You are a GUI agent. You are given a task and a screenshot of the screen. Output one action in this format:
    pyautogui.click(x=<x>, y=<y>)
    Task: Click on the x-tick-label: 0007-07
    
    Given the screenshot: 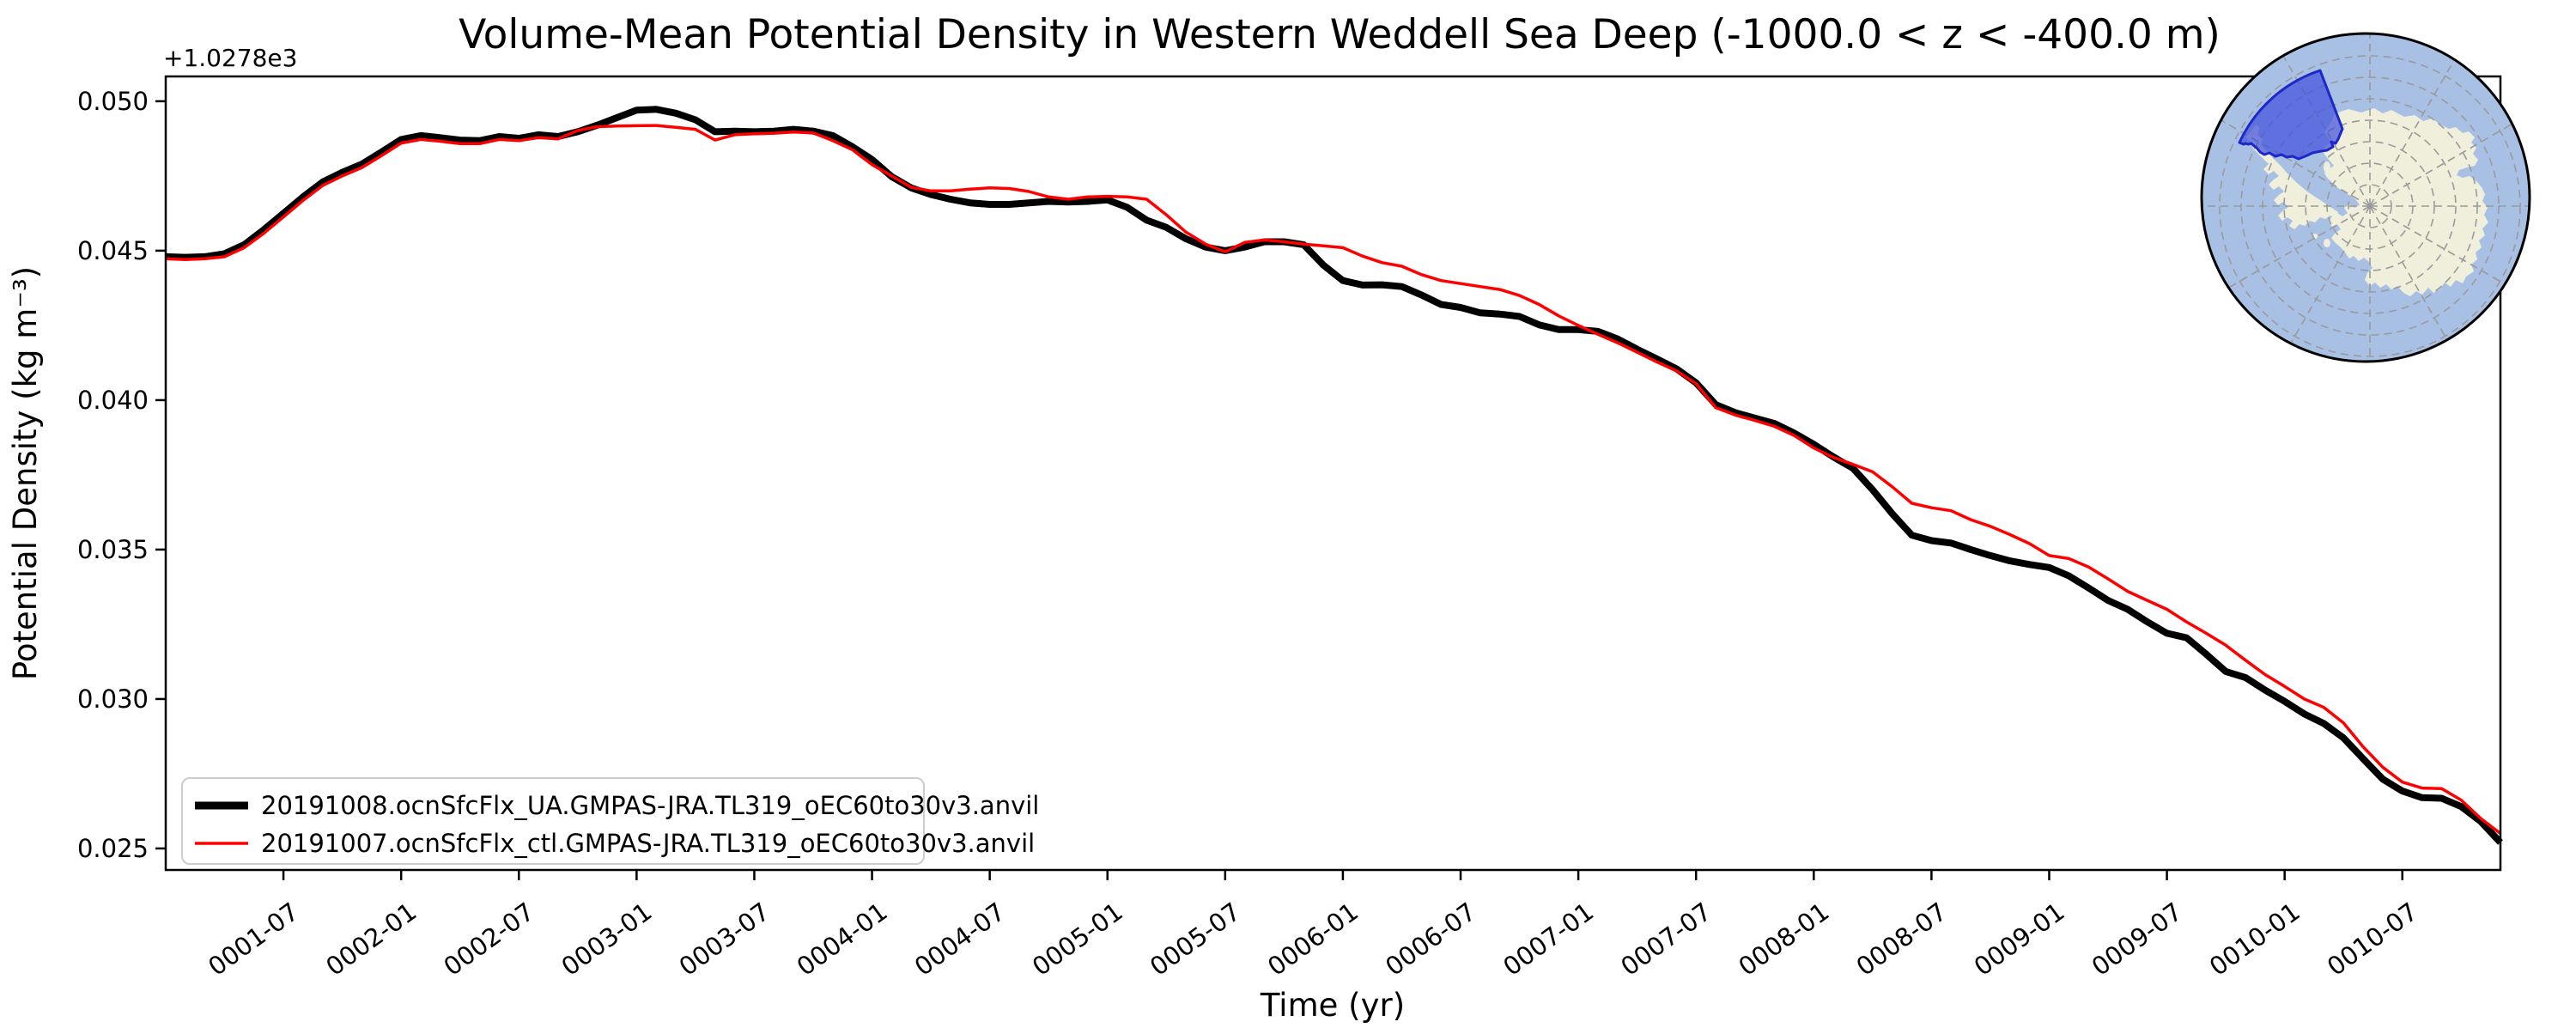 What is the action you would take?
    pyautogui.click(x=1665, y=939)
    